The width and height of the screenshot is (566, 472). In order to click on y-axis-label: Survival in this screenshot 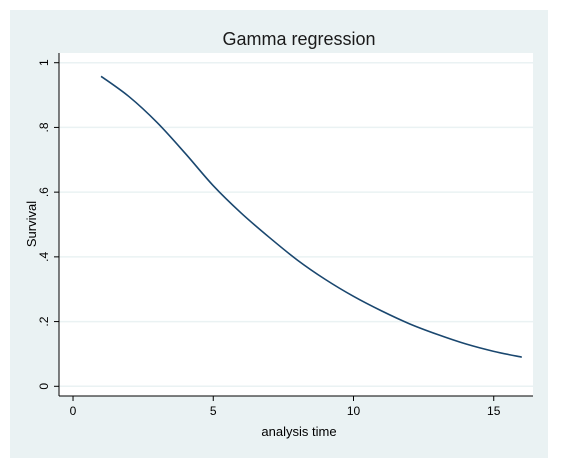, I will do `click(31, 224)`.